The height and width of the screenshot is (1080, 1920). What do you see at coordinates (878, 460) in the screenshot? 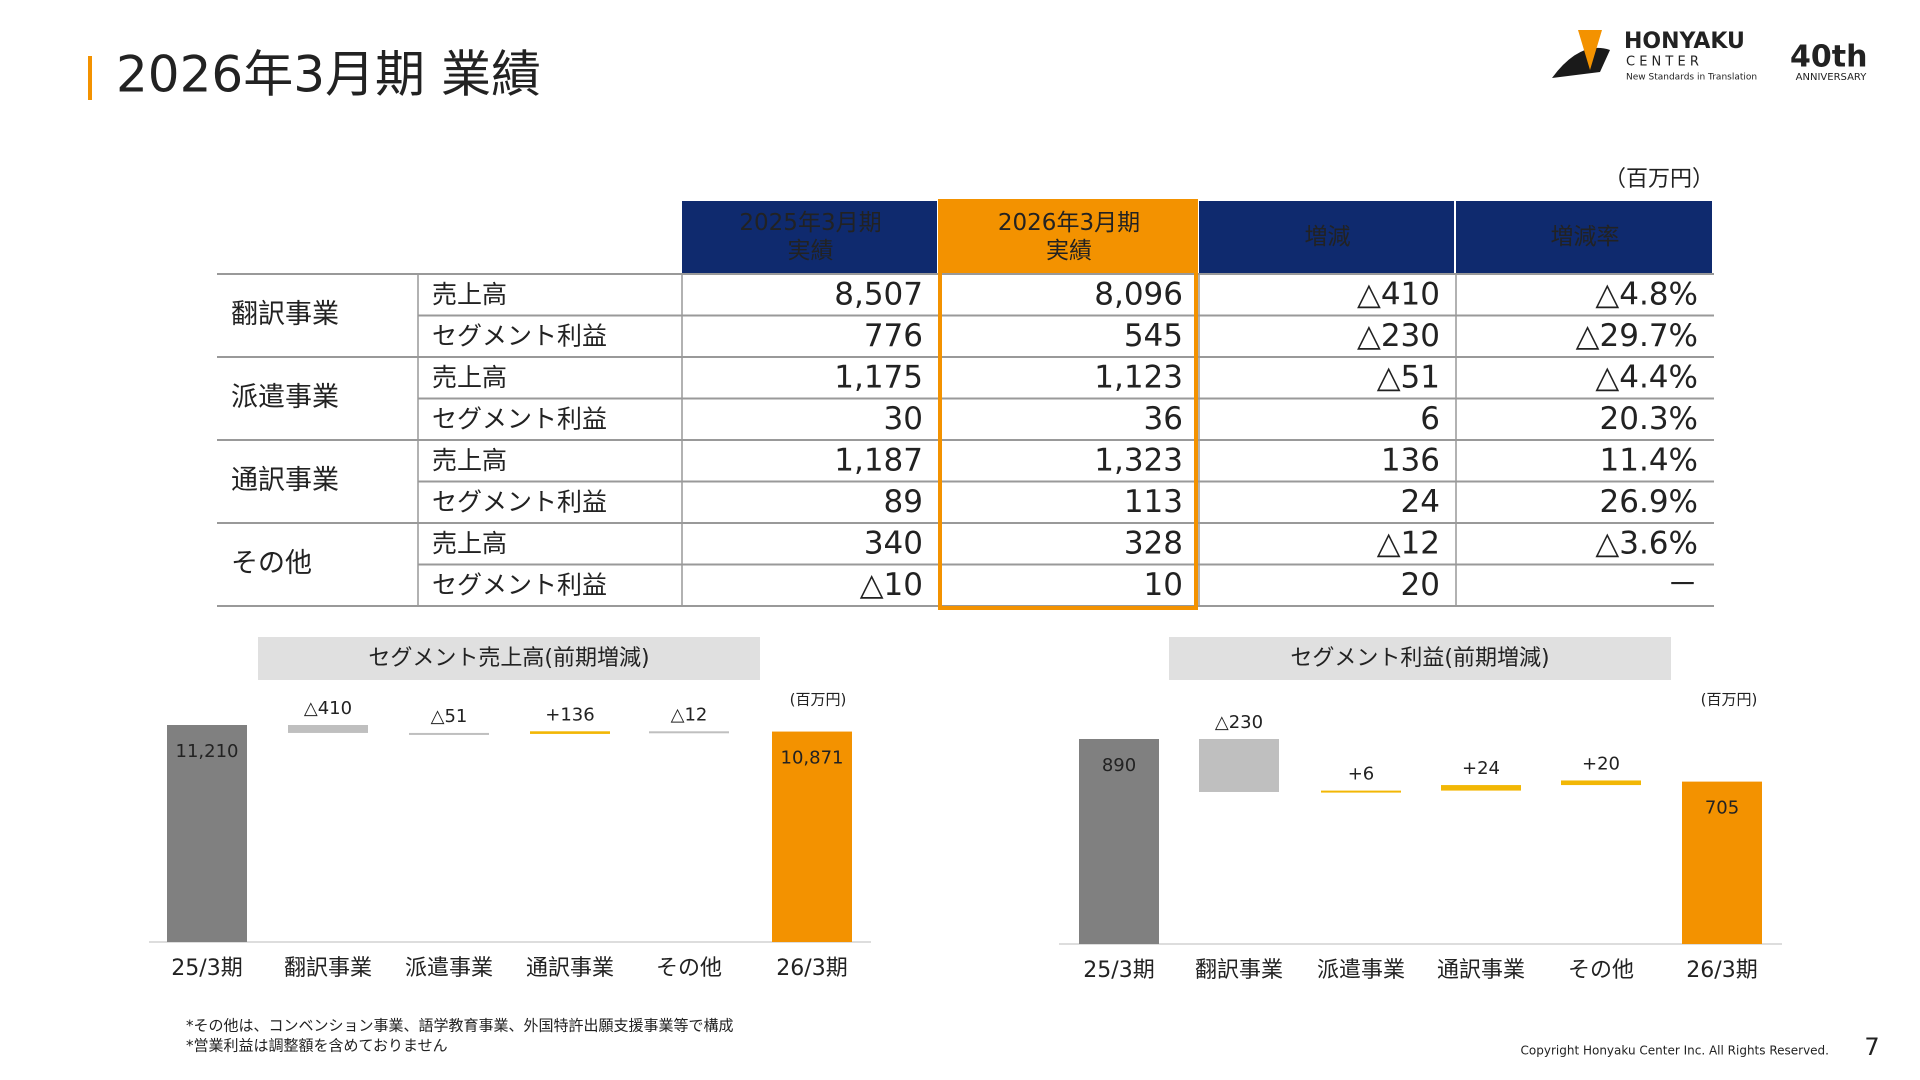
I see `table-cell: 1,187` at bounding box center [878, 460].